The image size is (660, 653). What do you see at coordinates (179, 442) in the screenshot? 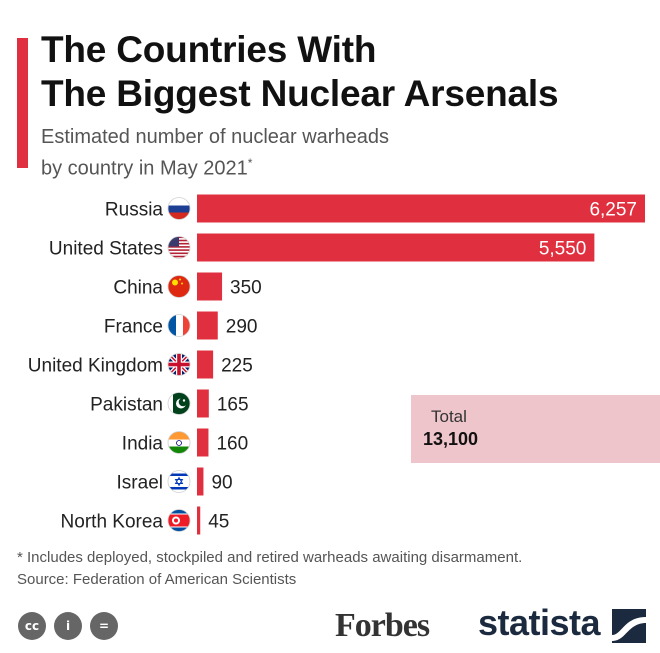
I see `india-flag-icon` at bounding box center [179, 442].